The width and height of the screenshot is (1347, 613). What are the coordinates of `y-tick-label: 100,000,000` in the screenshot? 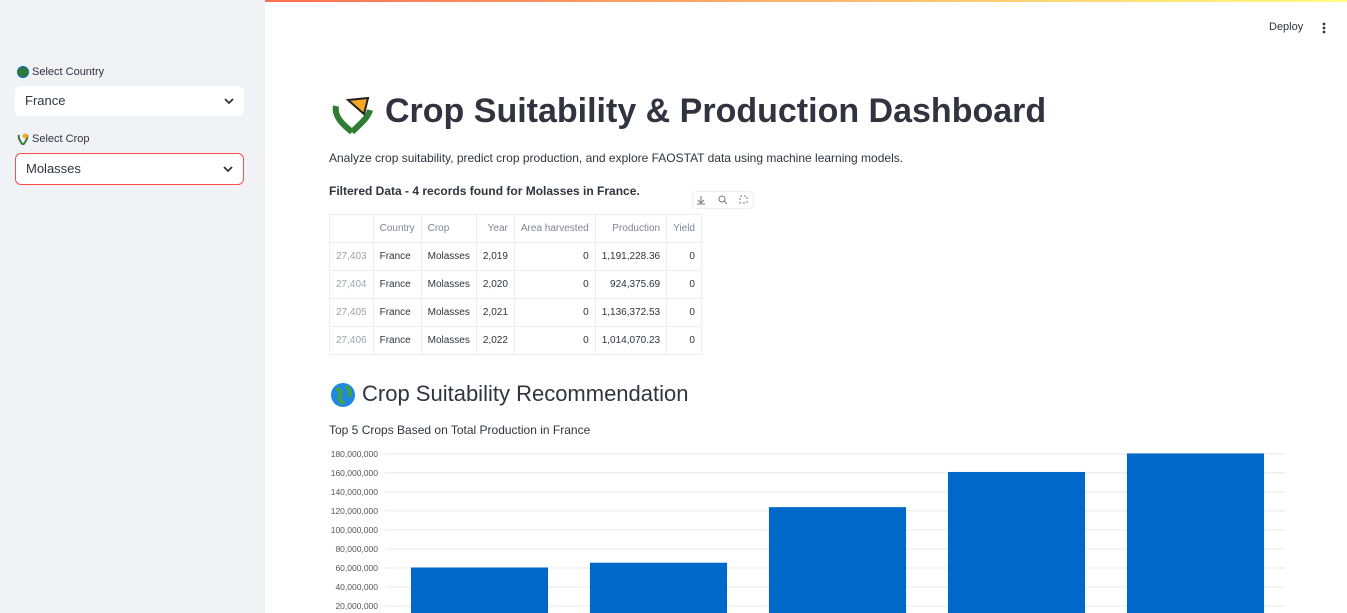 It's located at (355, 530).